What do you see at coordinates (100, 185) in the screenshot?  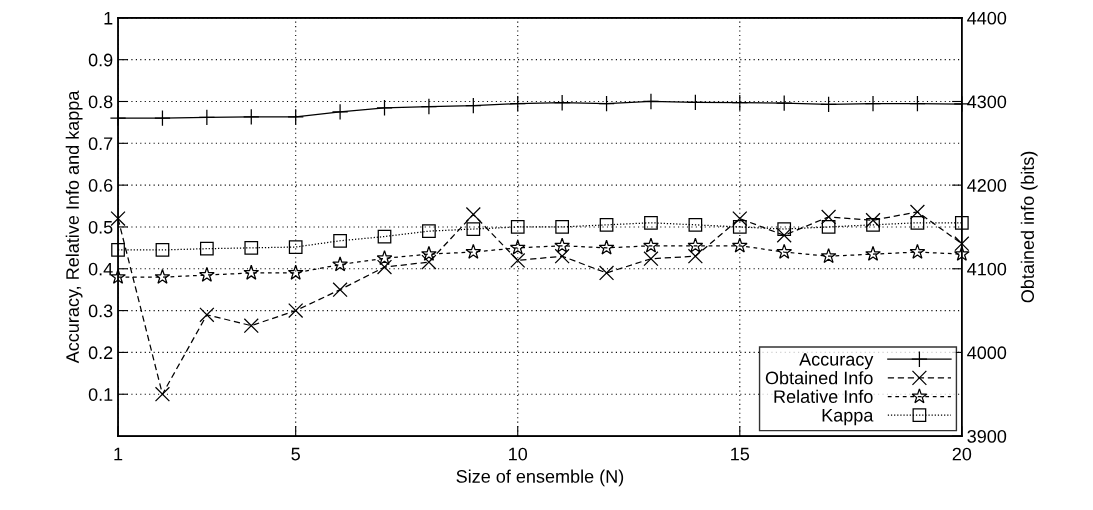 I see `y-tick-label: 0.6` at bounding box center [100, 185].